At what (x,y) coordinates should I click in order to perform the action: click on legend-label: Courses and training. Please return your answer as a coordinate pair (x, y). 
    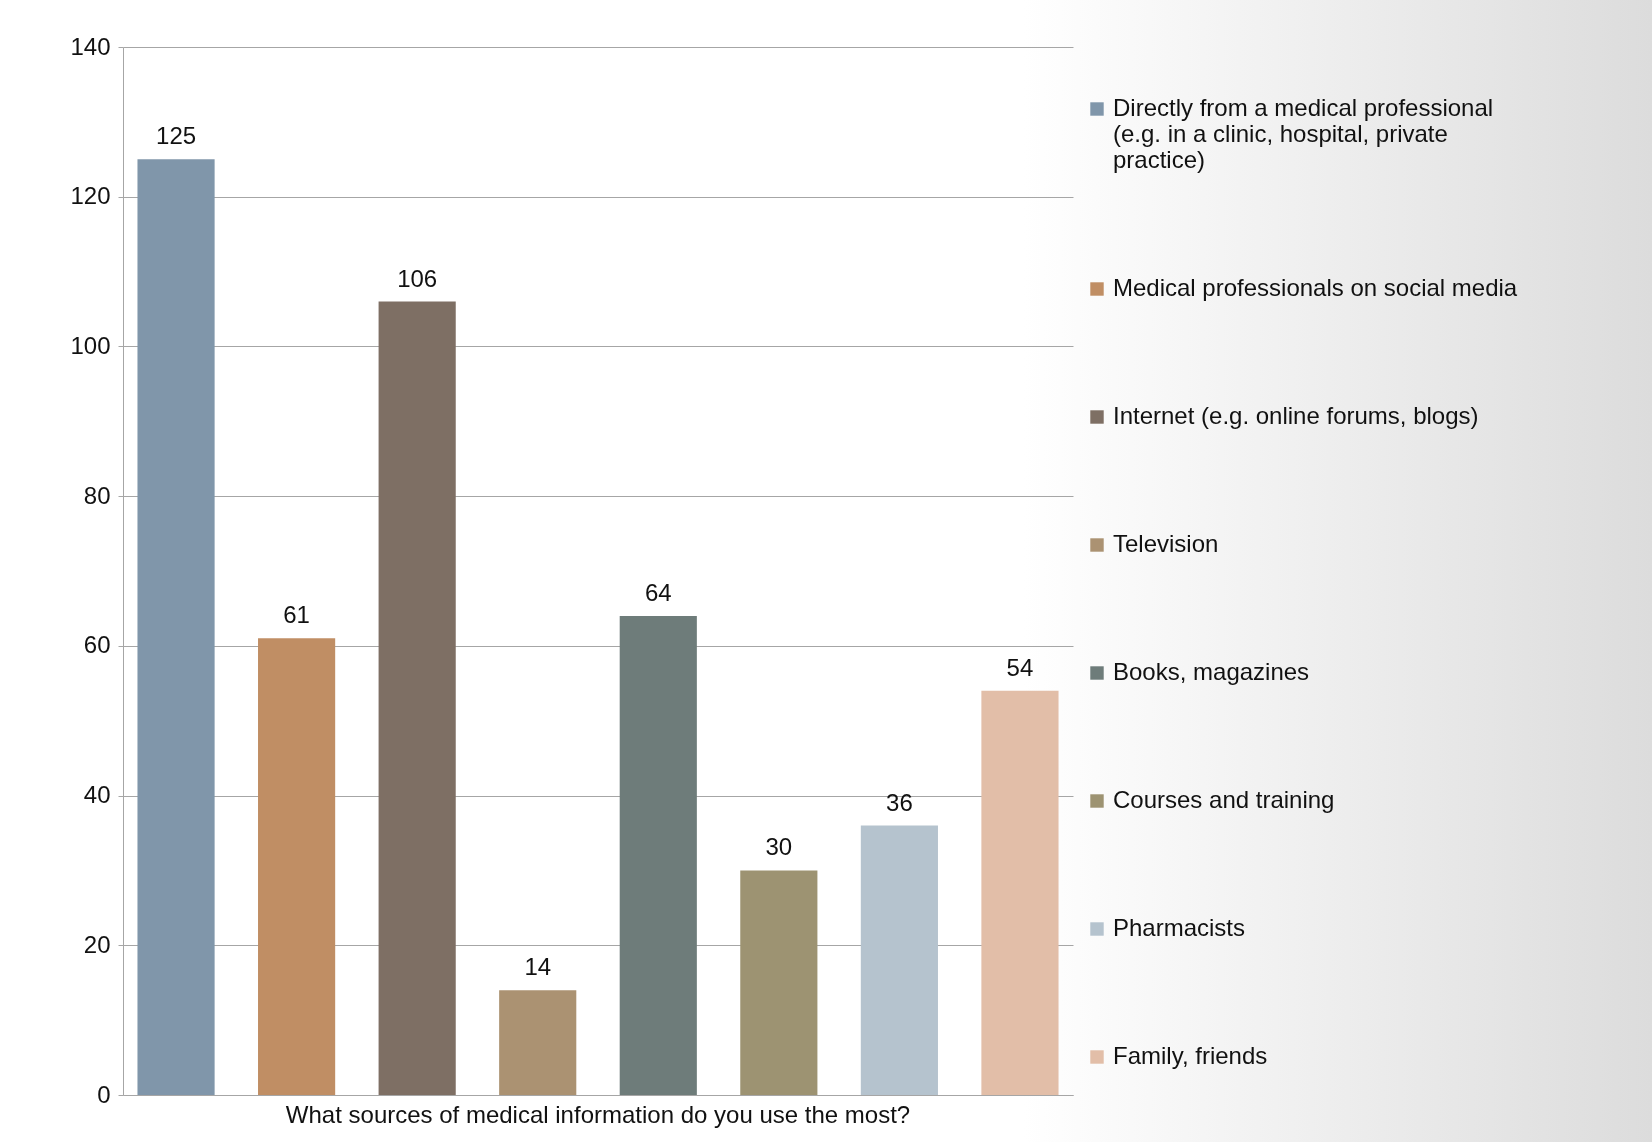
    Looking at the image, I should click on (1224, 799).